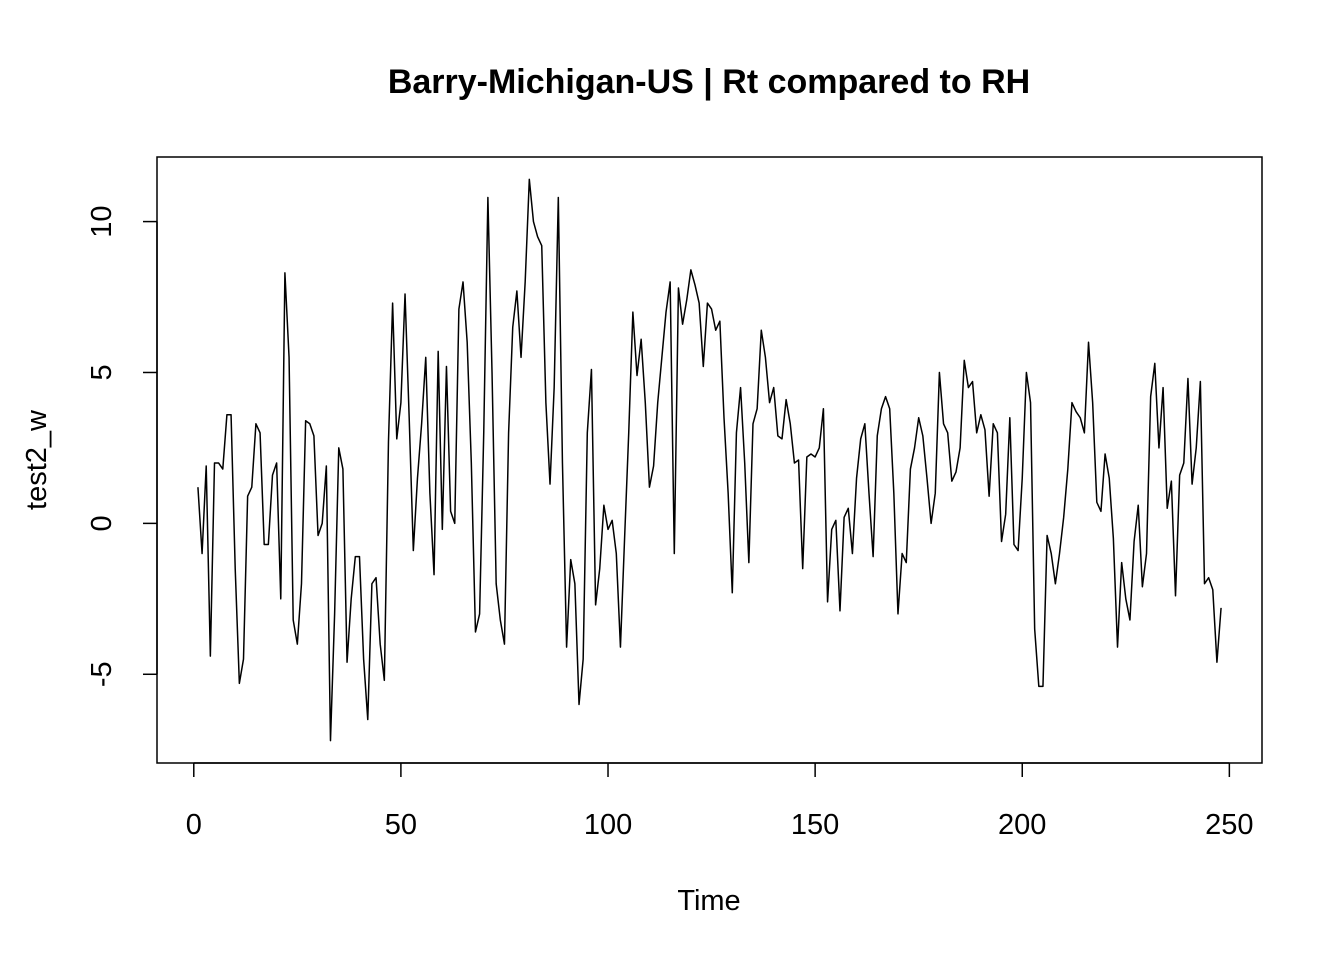 This screenshot has height=960, width=1344. Describe the element at coordinates (709, 82) in the screenshot. I see `chart-title: Barry-Michigan-US | Rt compared to RH` at that location.